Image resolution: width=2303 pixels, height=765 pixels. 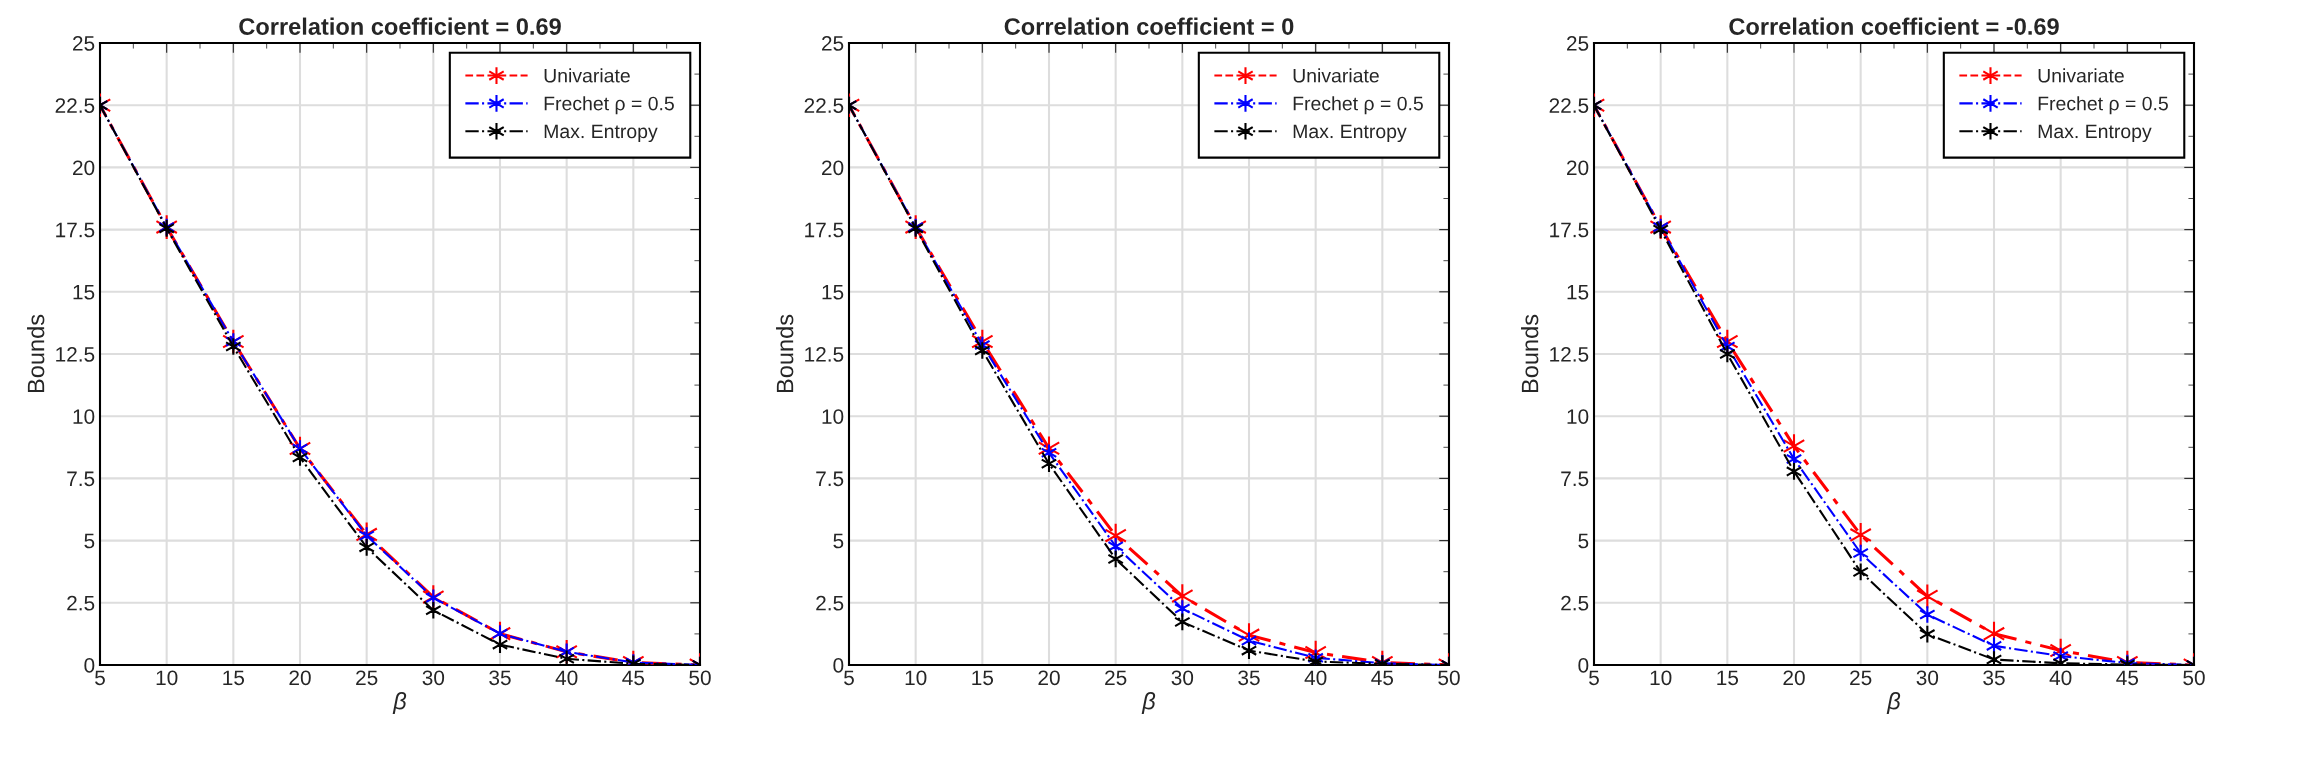 What do you see at coordinates (1894, 26) in the screenshot?
I see `chart-title: Correlation coefficient = -0.69` at bounding box center [1894, 26].